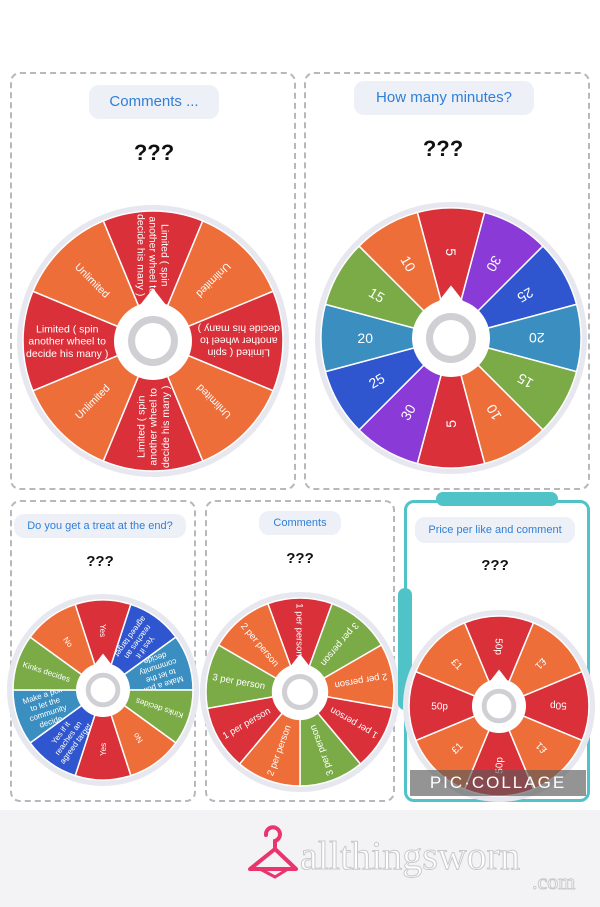  What do you see at coordinates (300, 558) in the screenshot?
I see `comments2-result: ???` at bounding box center [300, 558].